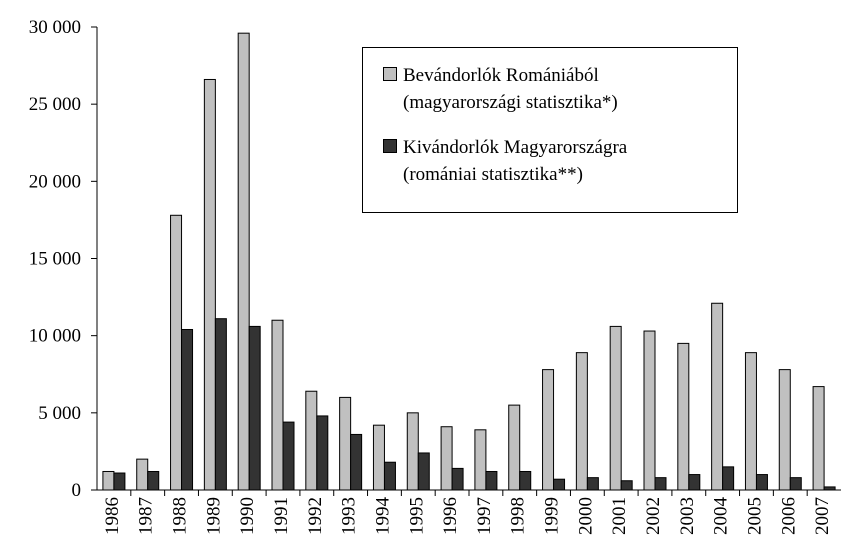  I want to click on x-tick-label: 2004, so click(721, 516).